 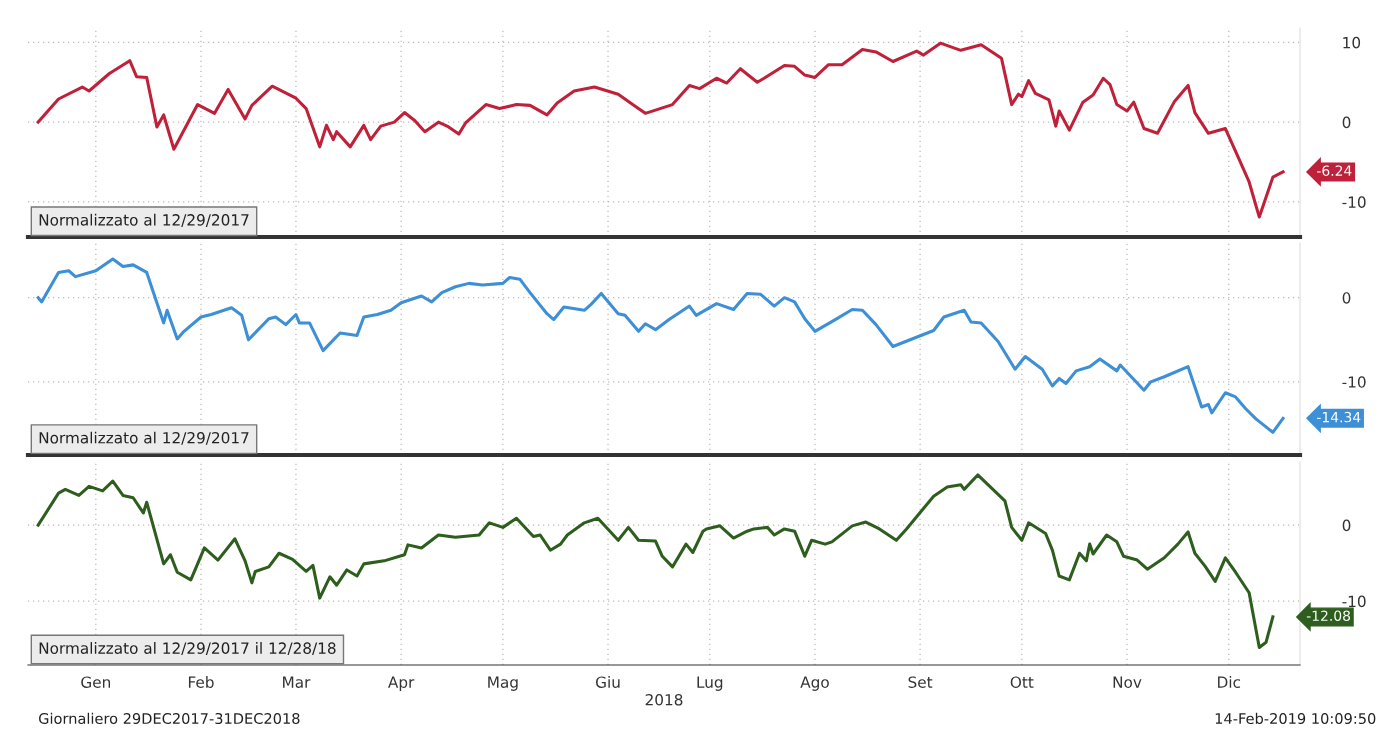 I want to click on x-tick-label: Ago, so click(x=814, y=683).